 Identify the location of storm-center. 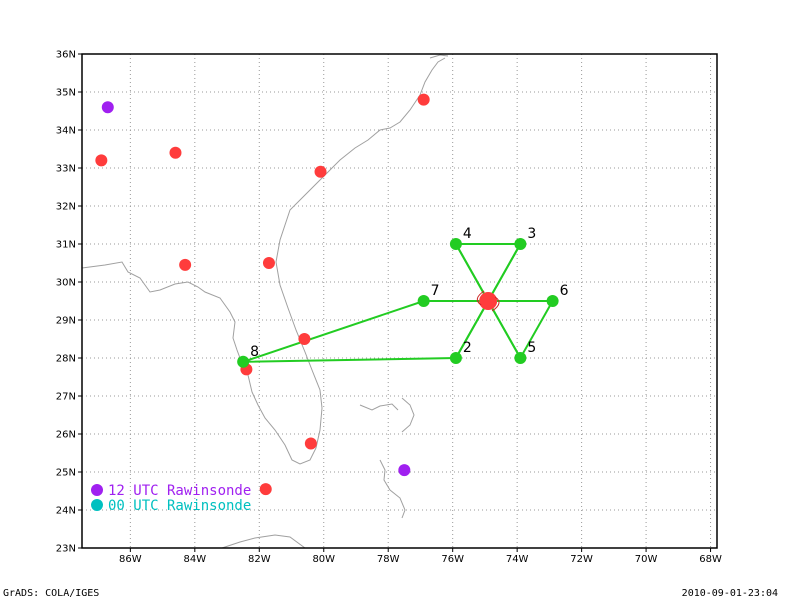
(488, 301).